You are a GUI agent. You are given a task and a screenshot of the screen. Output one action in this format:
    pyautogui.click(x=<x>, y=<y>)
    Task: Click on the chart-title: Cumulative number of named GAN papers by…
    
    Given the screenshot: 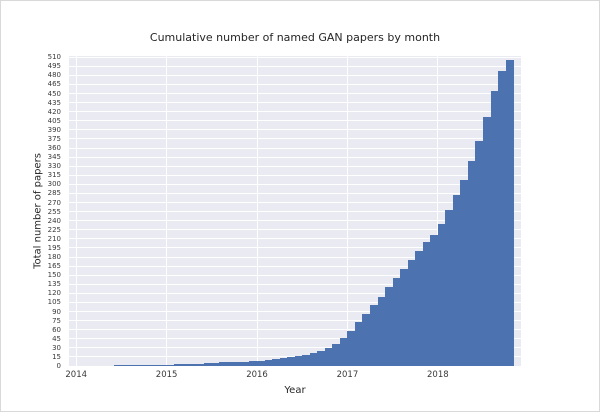 What is the action you would take?
    pyautogui.click(x=295, y=37)
    